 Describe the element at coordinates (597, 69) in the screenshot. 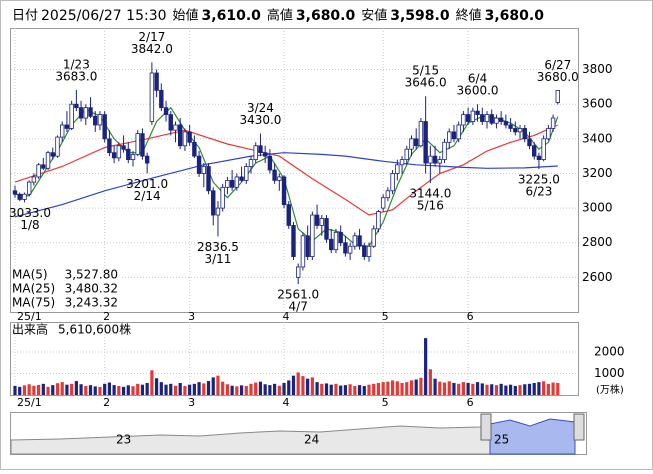

I see `y-tick-label: 3800` at that location.